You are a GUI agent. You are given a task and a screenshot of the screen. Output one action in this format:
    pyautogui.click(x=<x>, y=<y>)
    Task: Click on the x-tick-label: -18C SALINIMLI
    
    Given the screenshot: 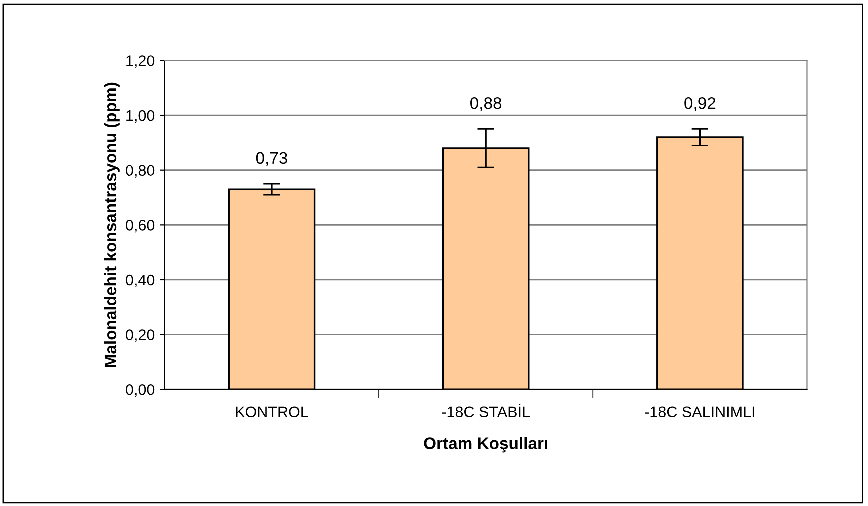 What is the action you would take?
    pyautogui.click(x=699, y=412)
    